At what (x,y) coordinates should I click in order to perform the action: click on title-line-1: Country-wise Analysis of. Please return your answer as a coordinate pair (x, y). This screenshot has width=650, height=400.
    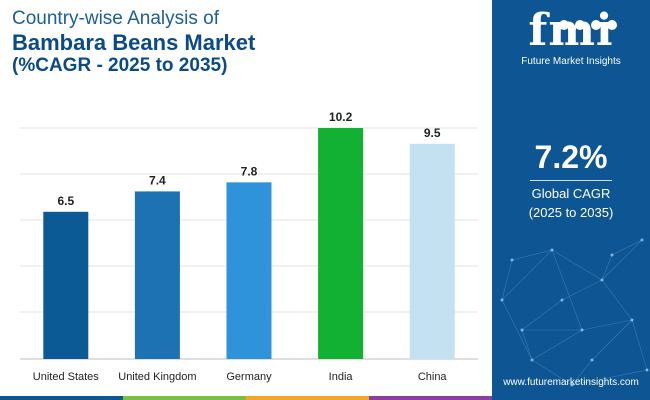
    Looking at the image, I should click on (115, 18).